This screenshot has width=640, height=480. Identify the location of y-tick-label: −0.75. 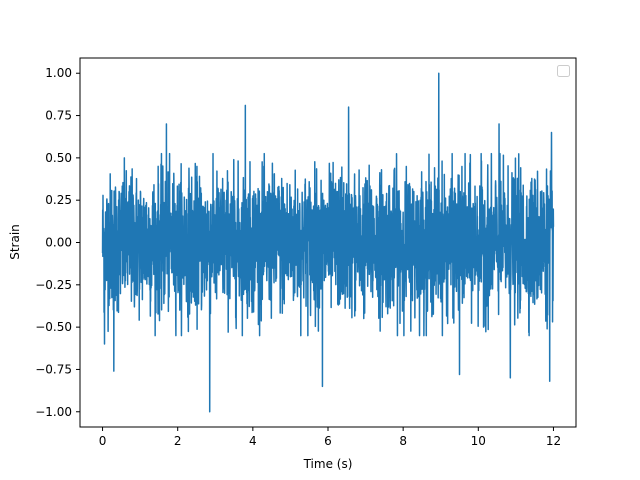
(53, 369).